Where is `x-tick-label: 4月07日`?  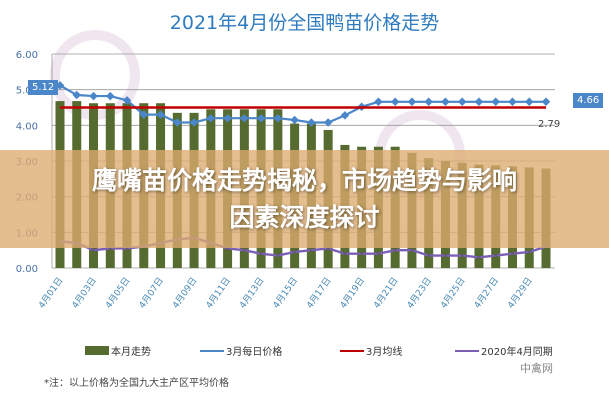
x-tick-label: 4月07日 is located at coordinates (151, 292).